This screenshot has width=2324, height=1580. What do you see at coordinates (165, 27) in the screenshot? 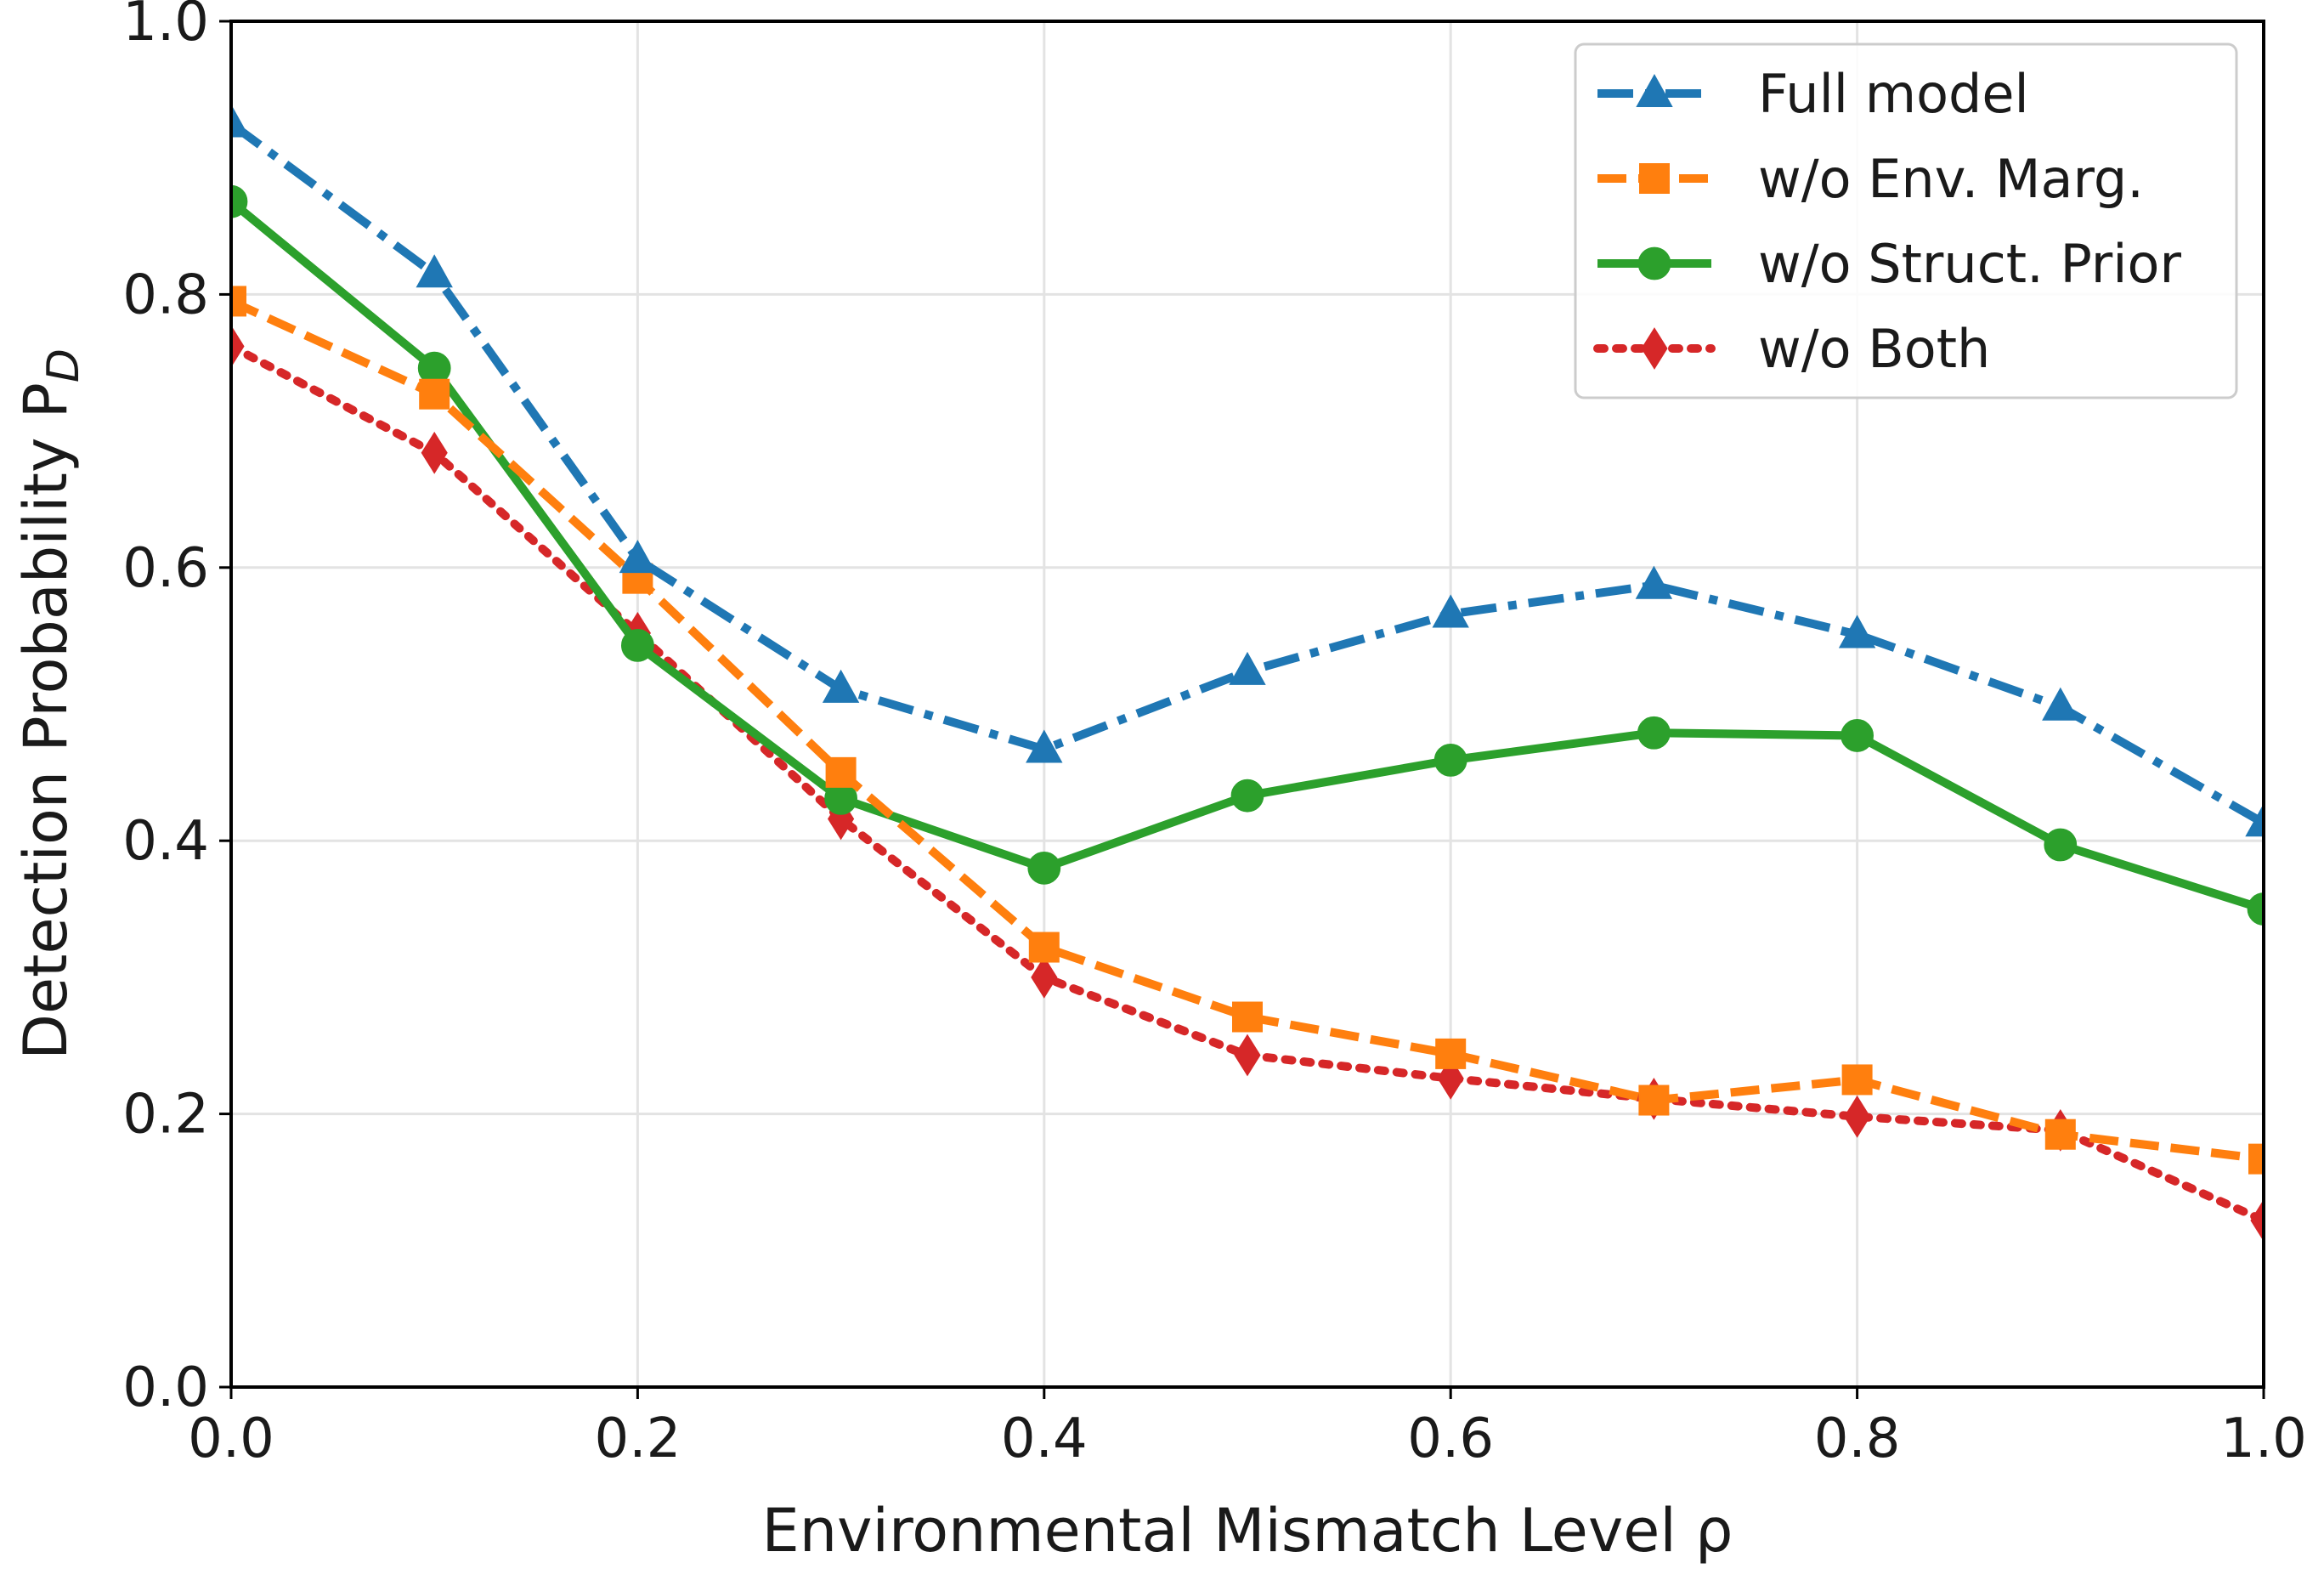
I see `y-tick-label: 1.0` at bounding box center [165, 27].